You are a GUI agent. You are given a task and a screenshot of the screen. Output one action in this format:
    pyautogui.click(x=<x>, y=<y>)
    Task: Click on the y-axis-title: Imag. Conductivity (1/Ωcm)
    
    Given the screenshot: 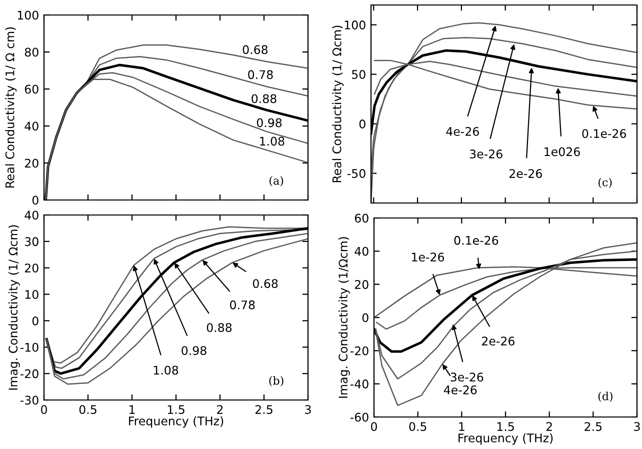 What is the action you would take?
    pyautogui.click(x=344, y=317)
    